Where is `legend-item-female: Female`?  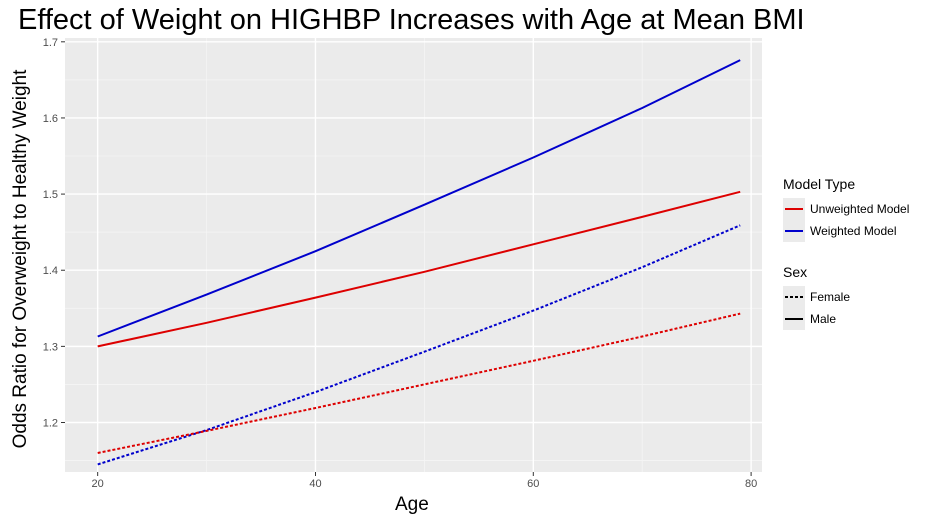
legend-item-female: Female is located at coordinates (846, 297).